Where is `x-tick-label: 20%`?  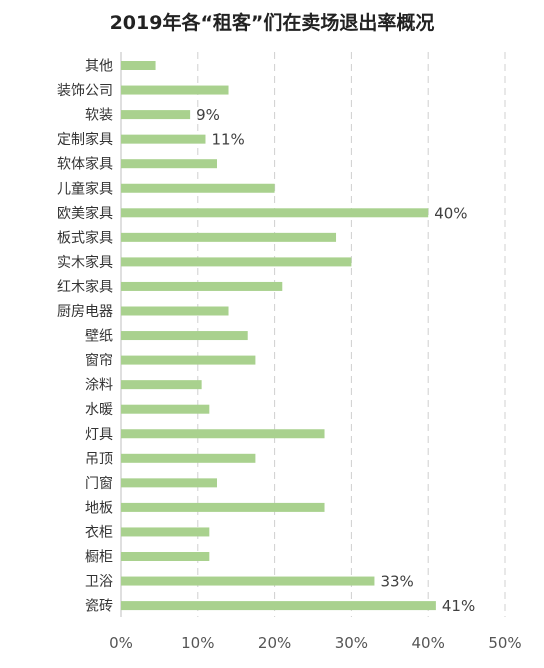 x-tick-label: 20% is located at coordinates (274, 643).